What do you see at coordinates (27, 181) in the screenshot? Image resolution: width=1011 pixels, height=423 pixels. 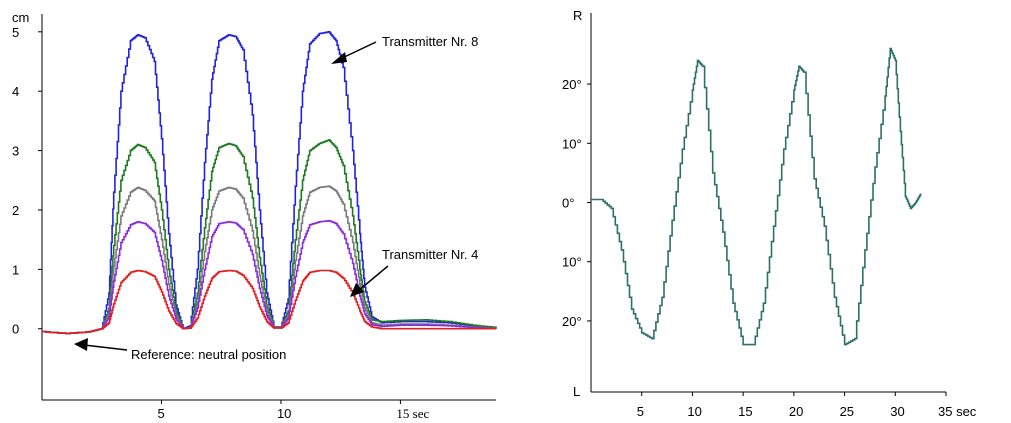 I see `left-y-ticks: 0 1 2 3 4 5` at bounding box center [27, 181].